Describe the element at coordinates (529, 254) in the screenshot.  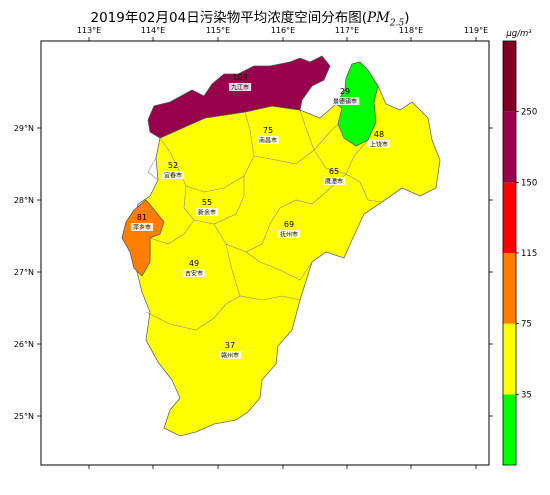
I see `colorbar-tick-label: 115` at that location.